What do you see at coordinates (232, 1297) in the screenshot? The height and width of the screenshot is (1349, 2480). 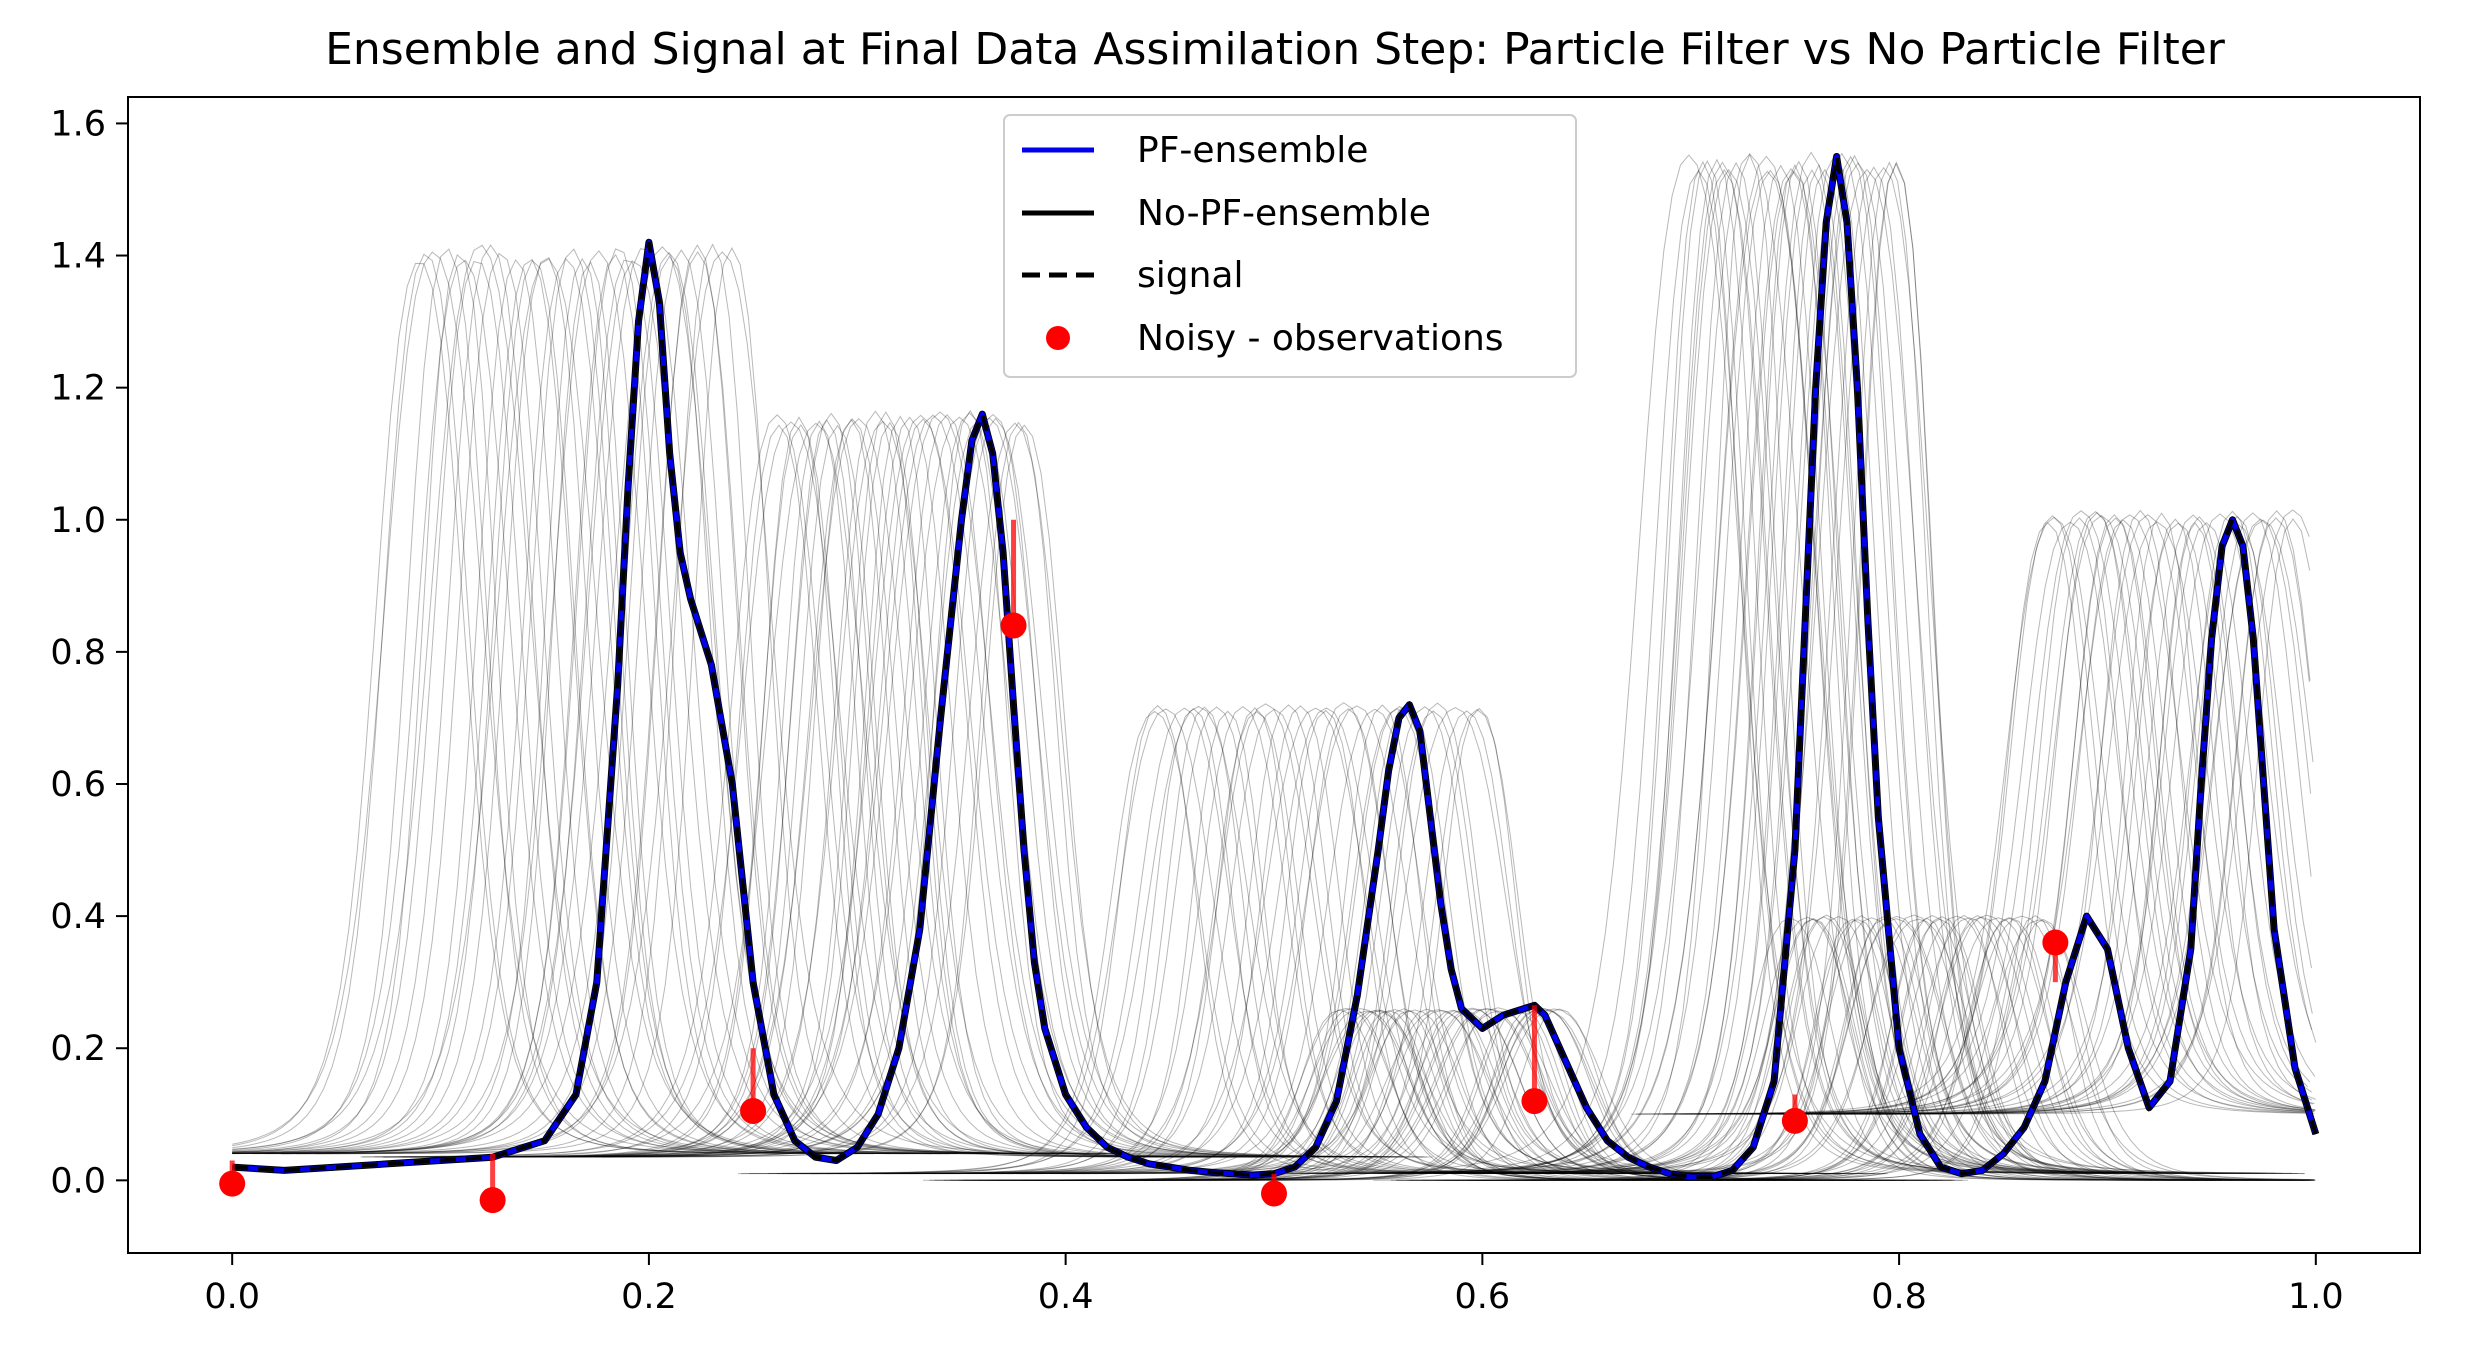 I see `x-tick-label: 0.0` at bounding box center [232, 1297].